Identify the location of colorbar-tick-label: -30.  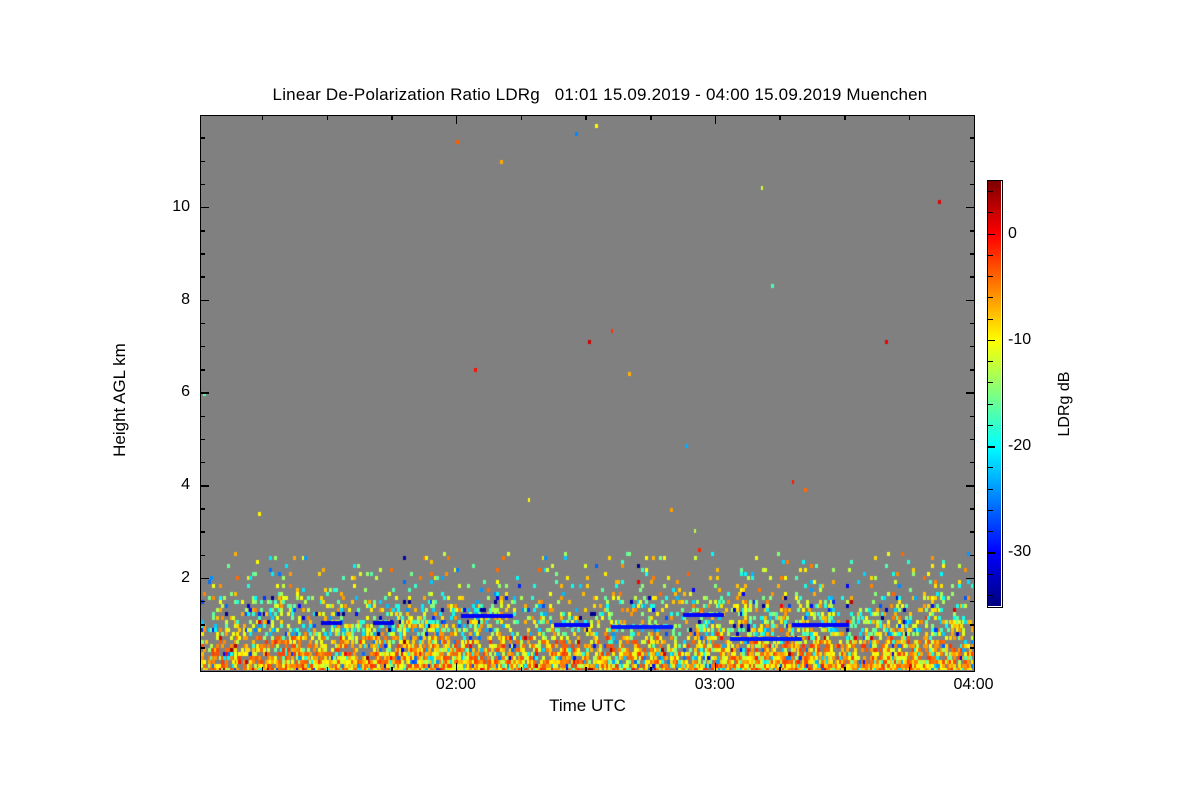
(1020, 552).